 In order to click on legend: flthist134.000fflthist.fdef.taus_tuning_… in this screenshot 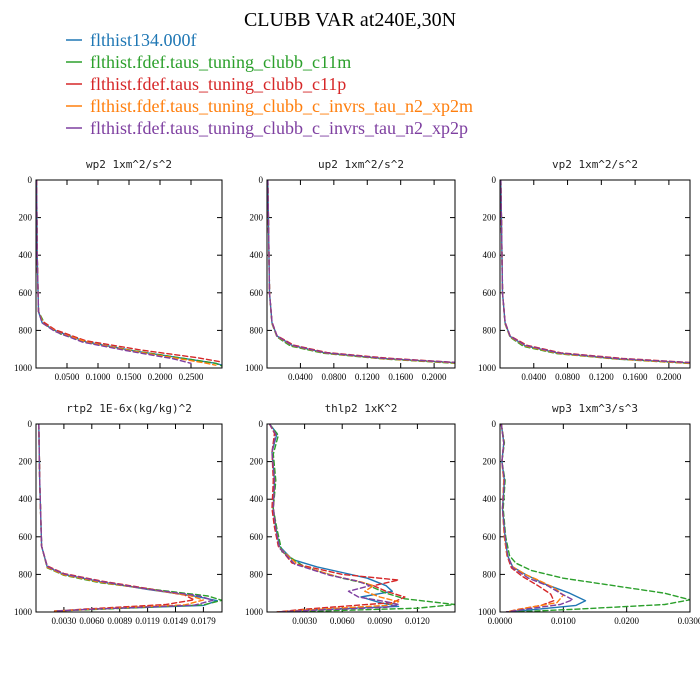, I will do `click(269, 84)`.